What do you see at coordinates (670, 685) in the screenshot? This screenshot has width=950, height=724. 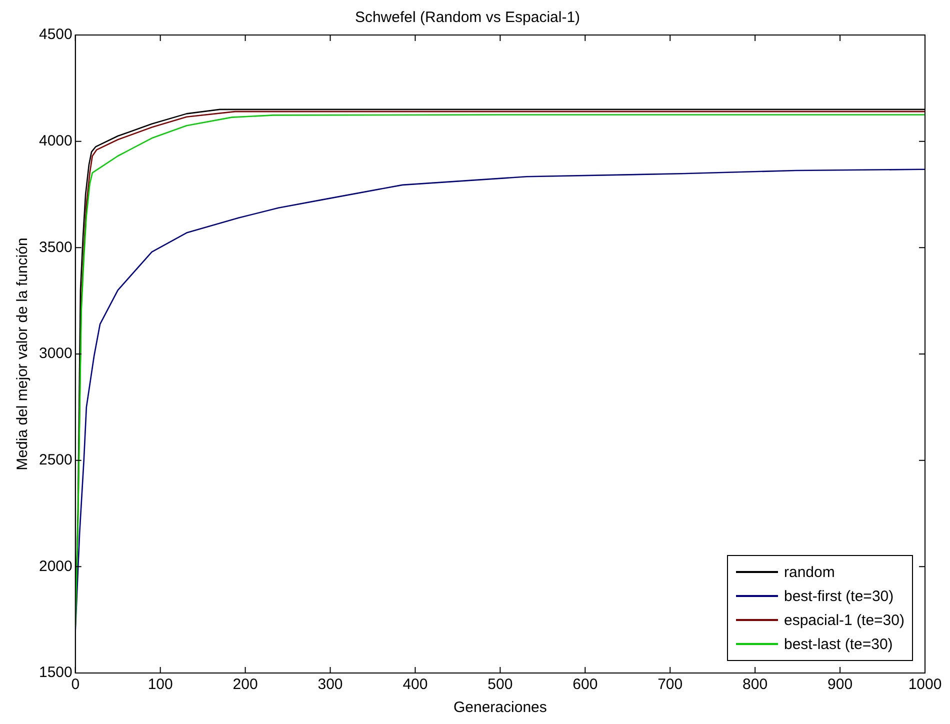 I see `x-tick-label: 700` at bounding box center [670, 685].